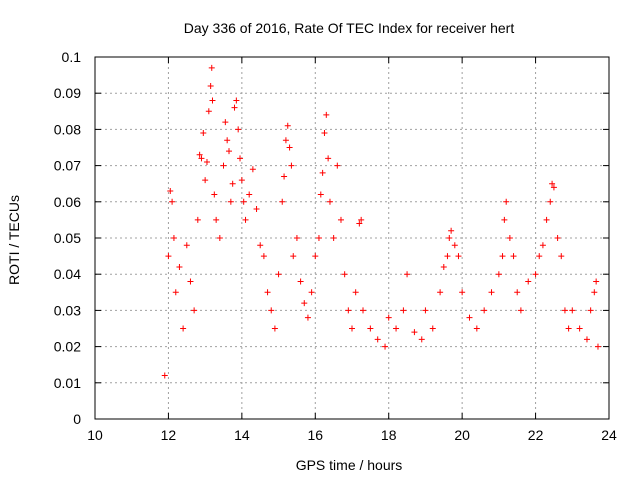 This screenshot has height=480, width=640. Describe the element at coordinates (389, 435) in the screenshot. I see `x-tick-label: 18` at that location.